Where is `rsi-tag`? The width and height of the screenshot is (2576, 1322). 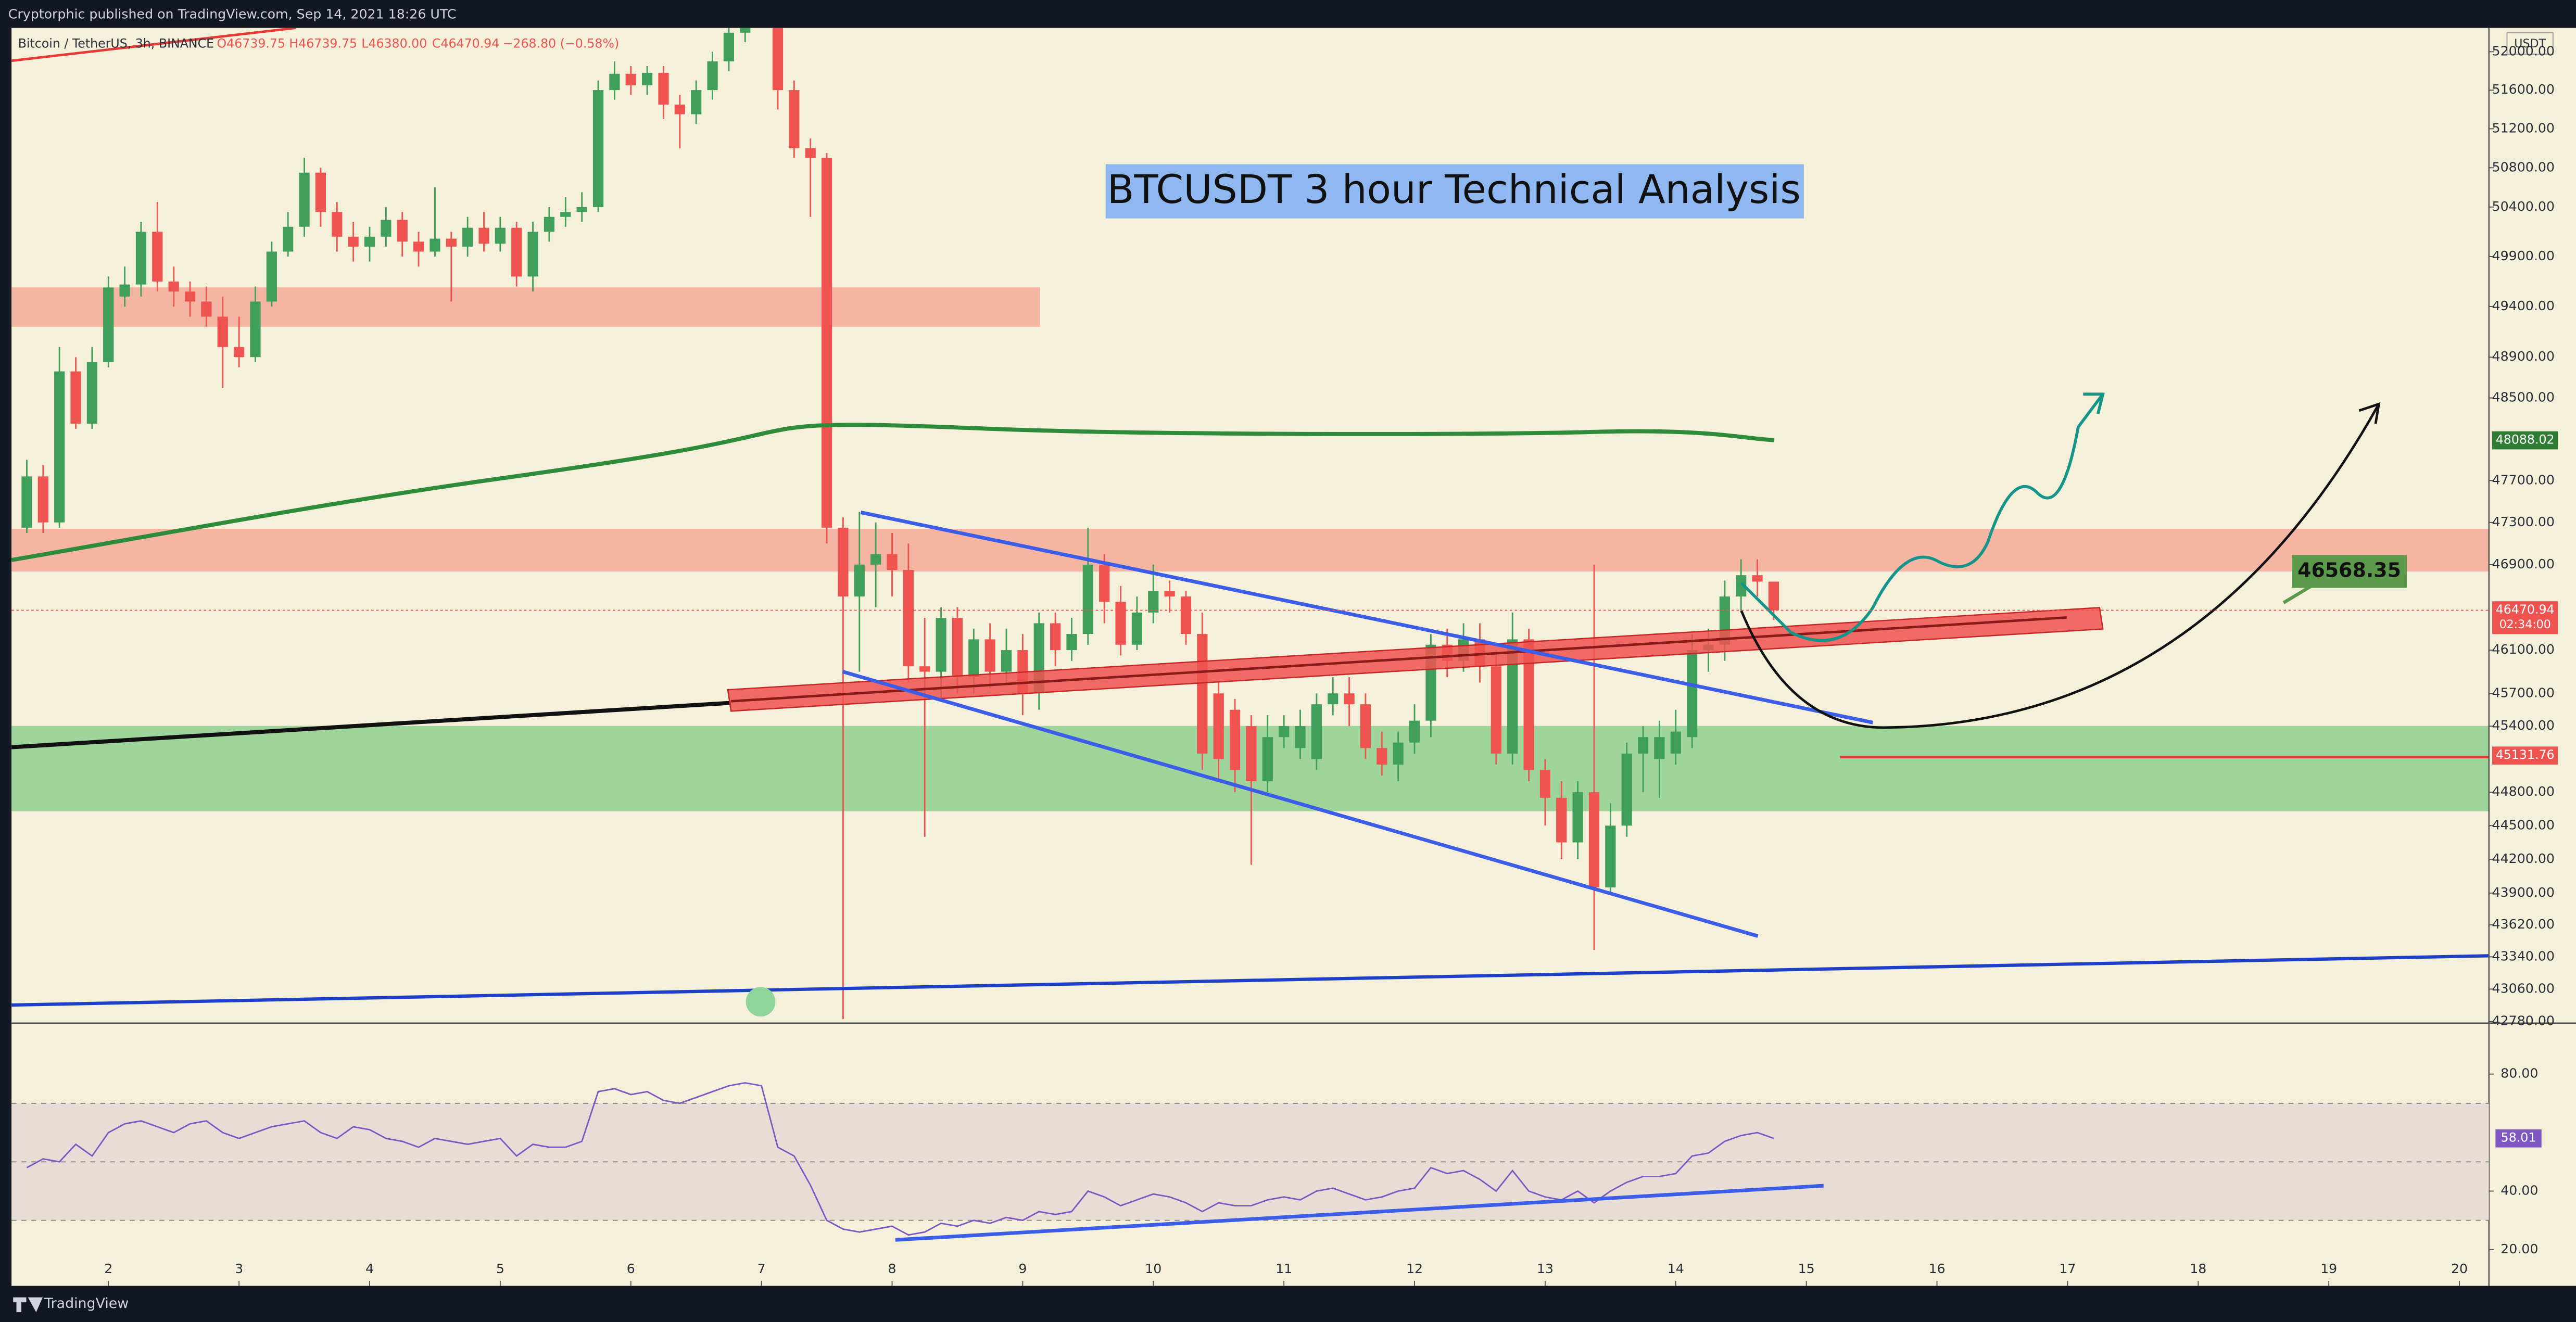 rsi-tag is located at coordinates (2518, 1138).